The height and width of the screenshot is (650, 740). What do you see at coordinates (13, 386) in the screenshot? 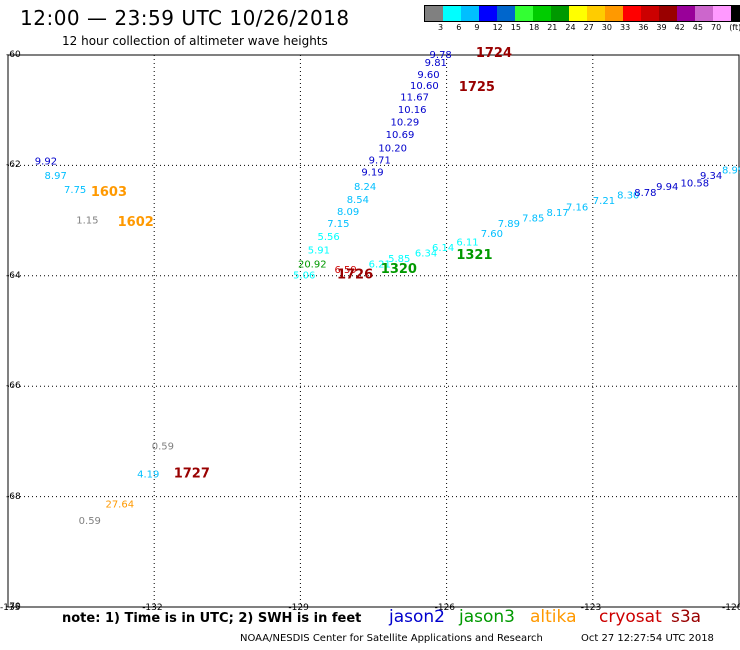
I see `lat-tick-label: -66` at bounding box center [13, 386].